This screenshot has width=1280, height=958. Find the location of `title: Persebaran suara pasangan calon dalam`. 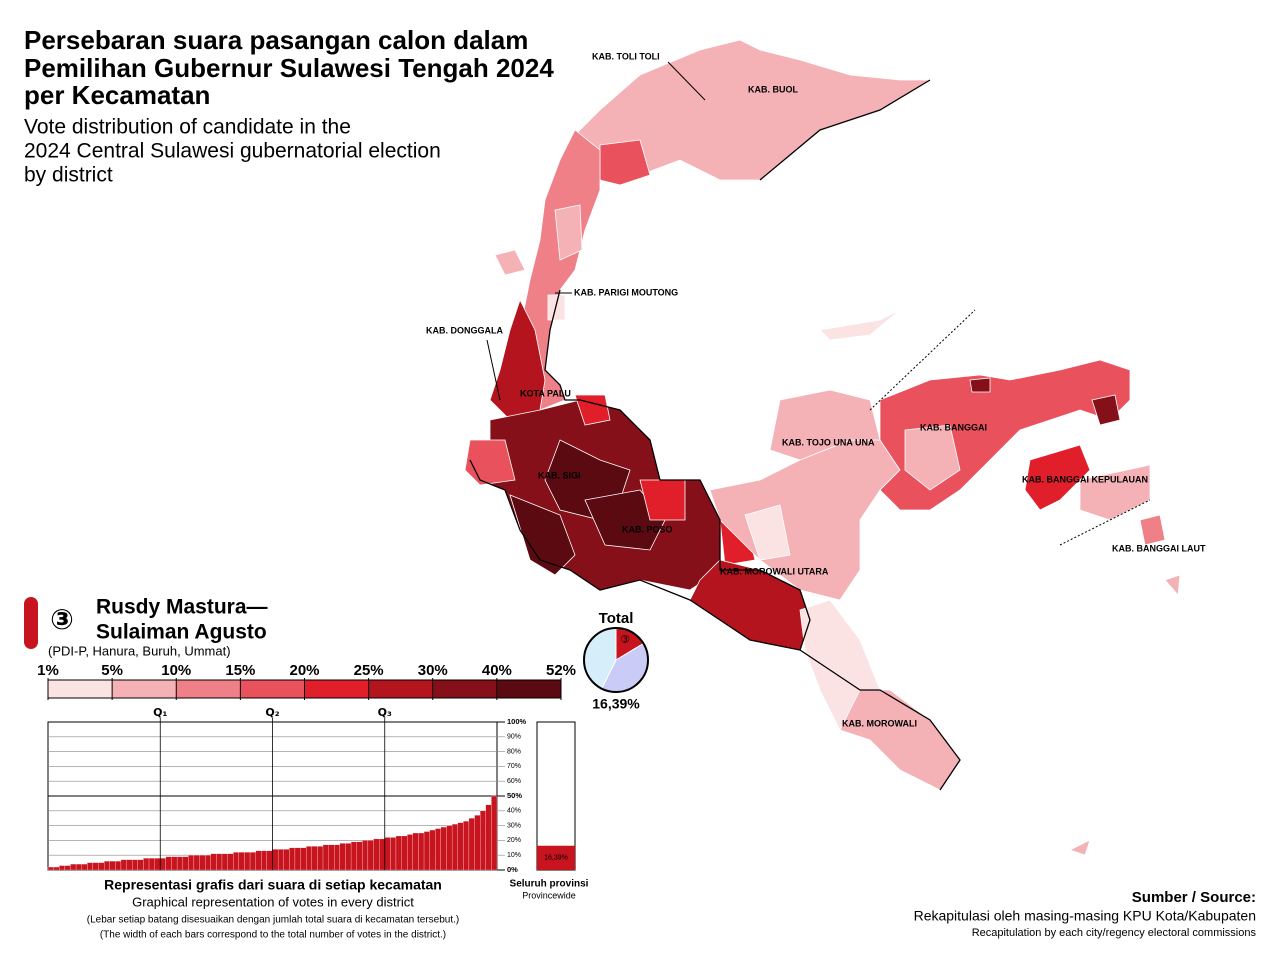

title: Persebaran suara pasangan calon dalam is located at coordinates (276, 40).